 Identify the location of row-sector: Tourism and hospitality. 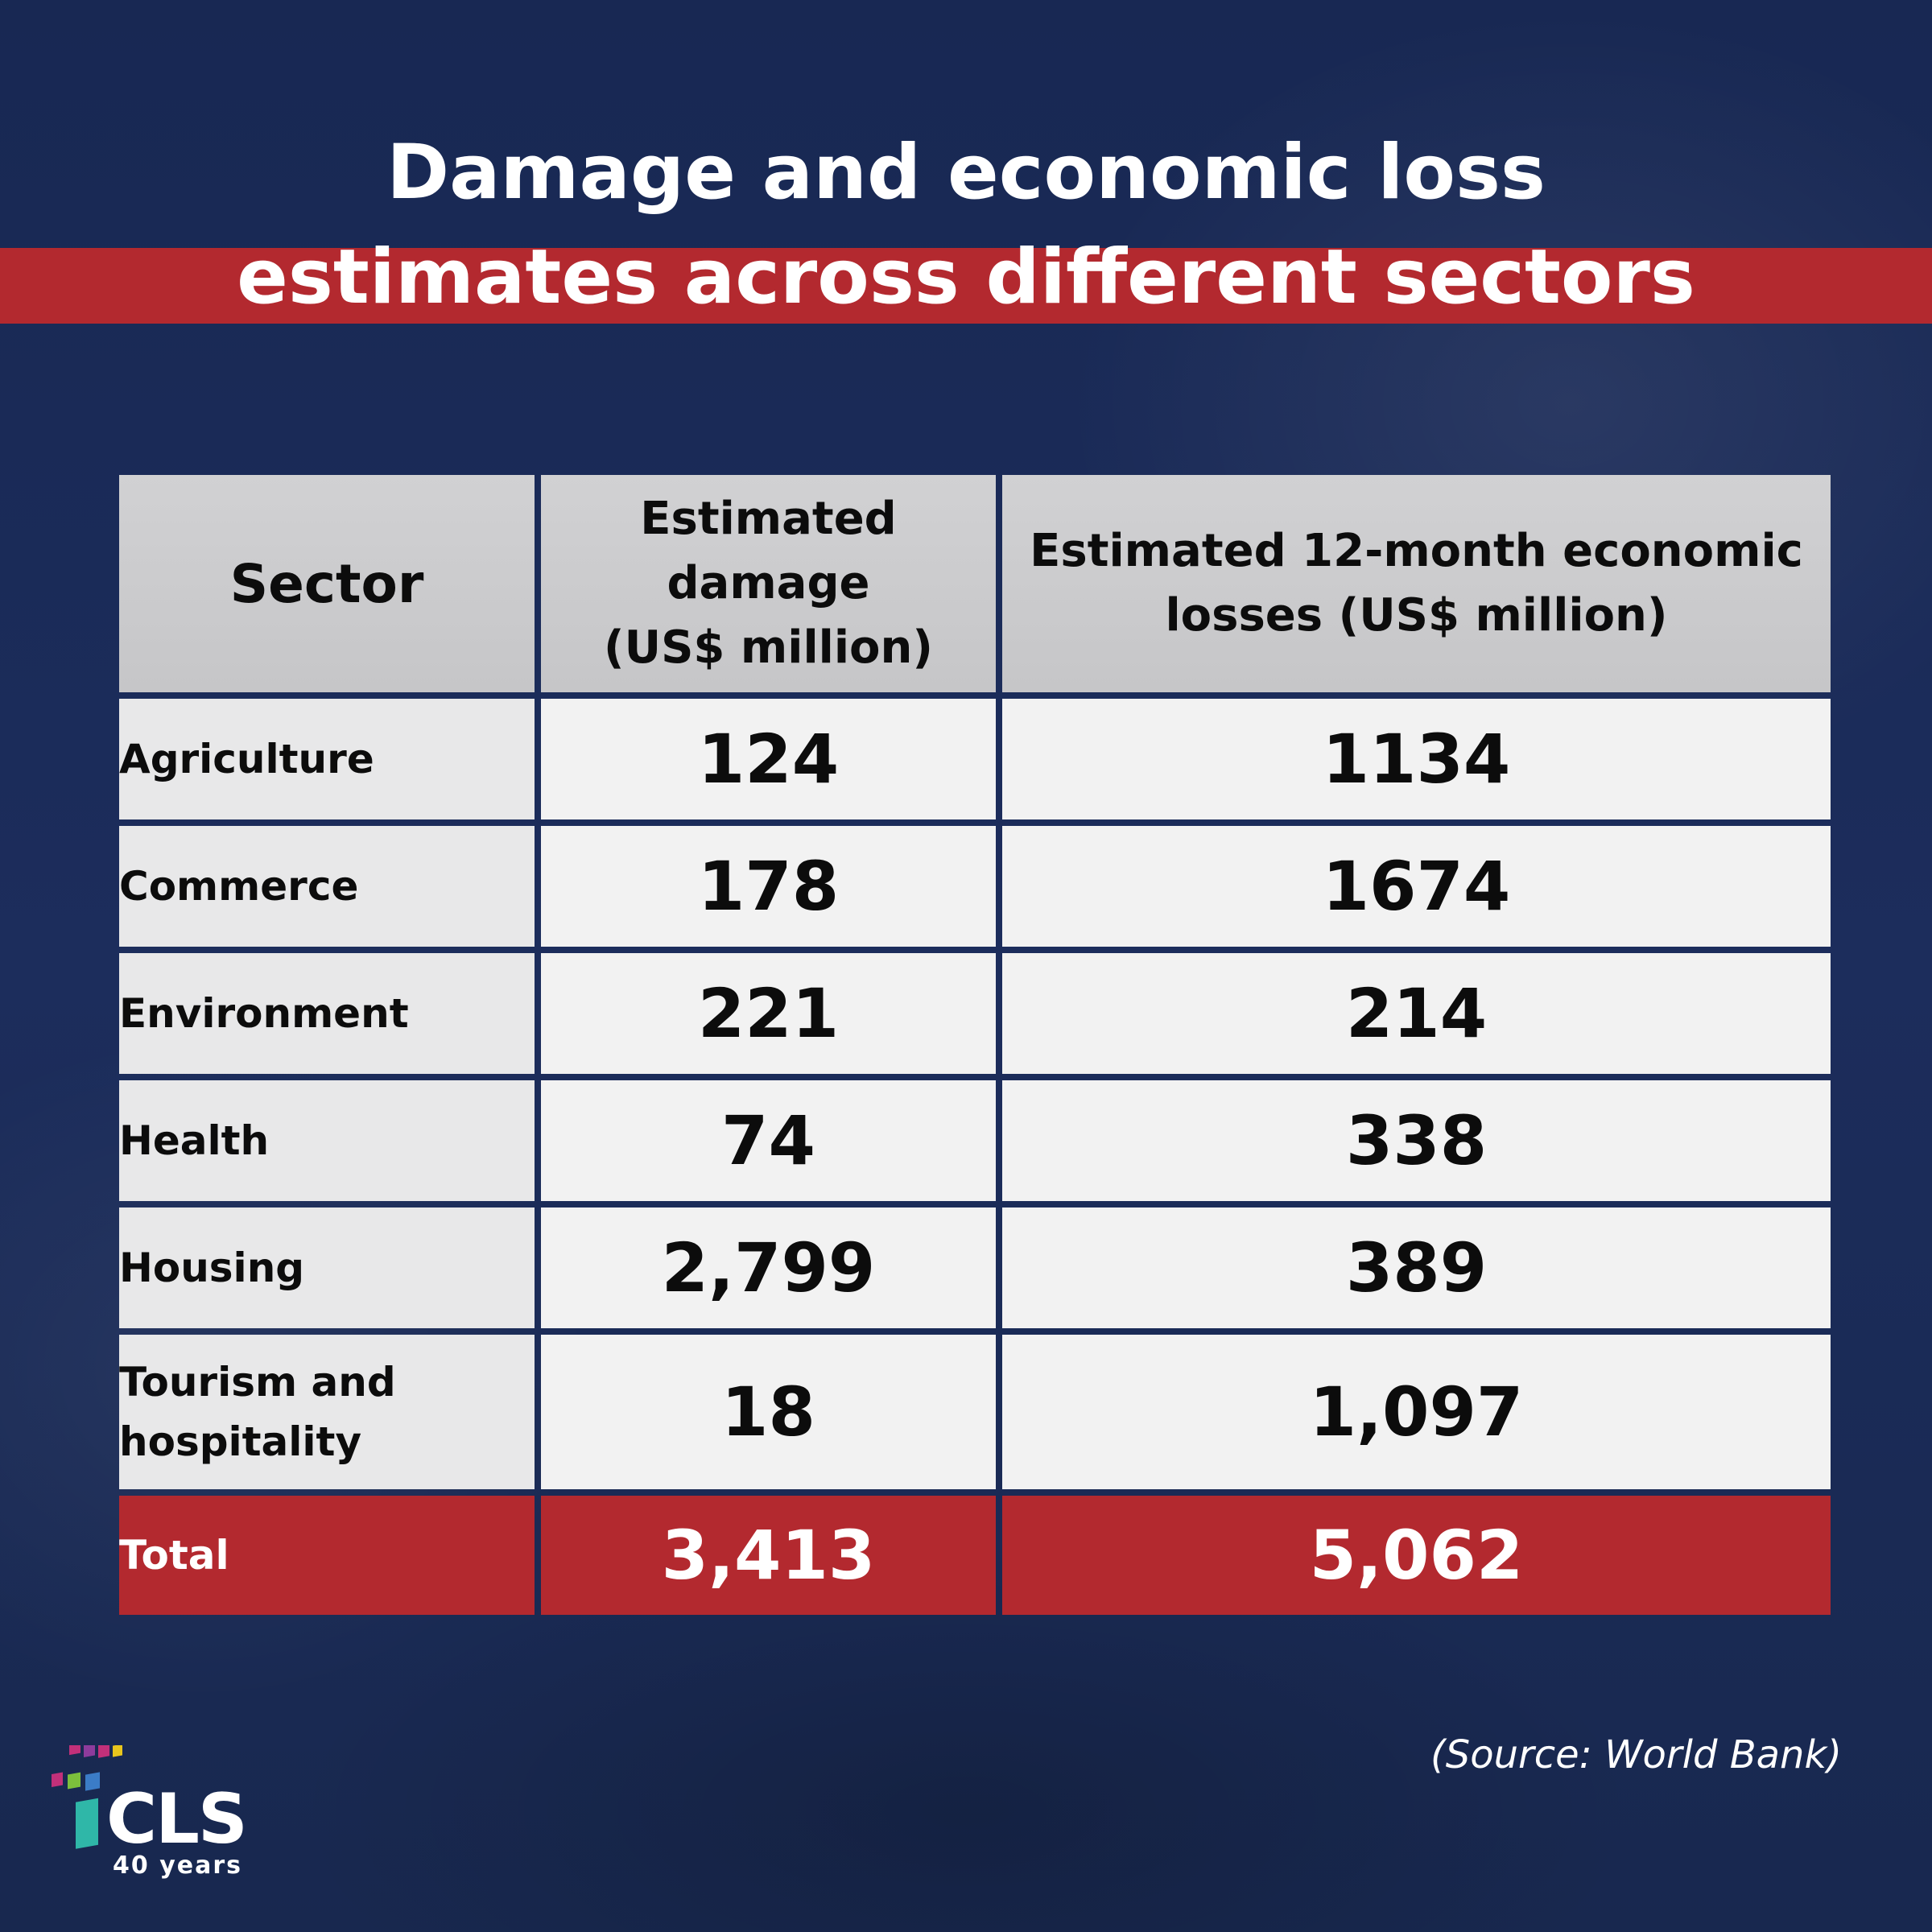
(327, 1412).